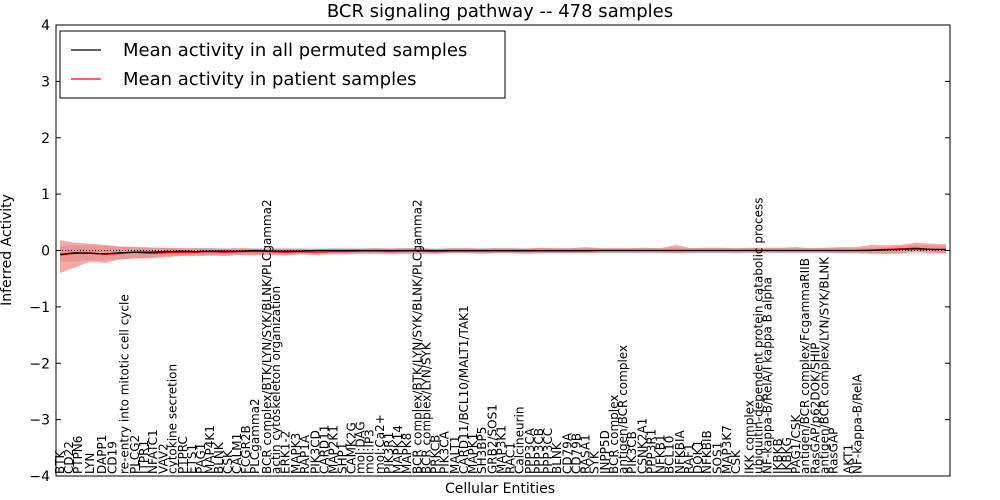 The width and height of the screenshot is (1000, 500). What do you see at coordinates (102, 454) in the screenshot?
I see `entity-label: DAPP1` at bounding box center [102, 454].